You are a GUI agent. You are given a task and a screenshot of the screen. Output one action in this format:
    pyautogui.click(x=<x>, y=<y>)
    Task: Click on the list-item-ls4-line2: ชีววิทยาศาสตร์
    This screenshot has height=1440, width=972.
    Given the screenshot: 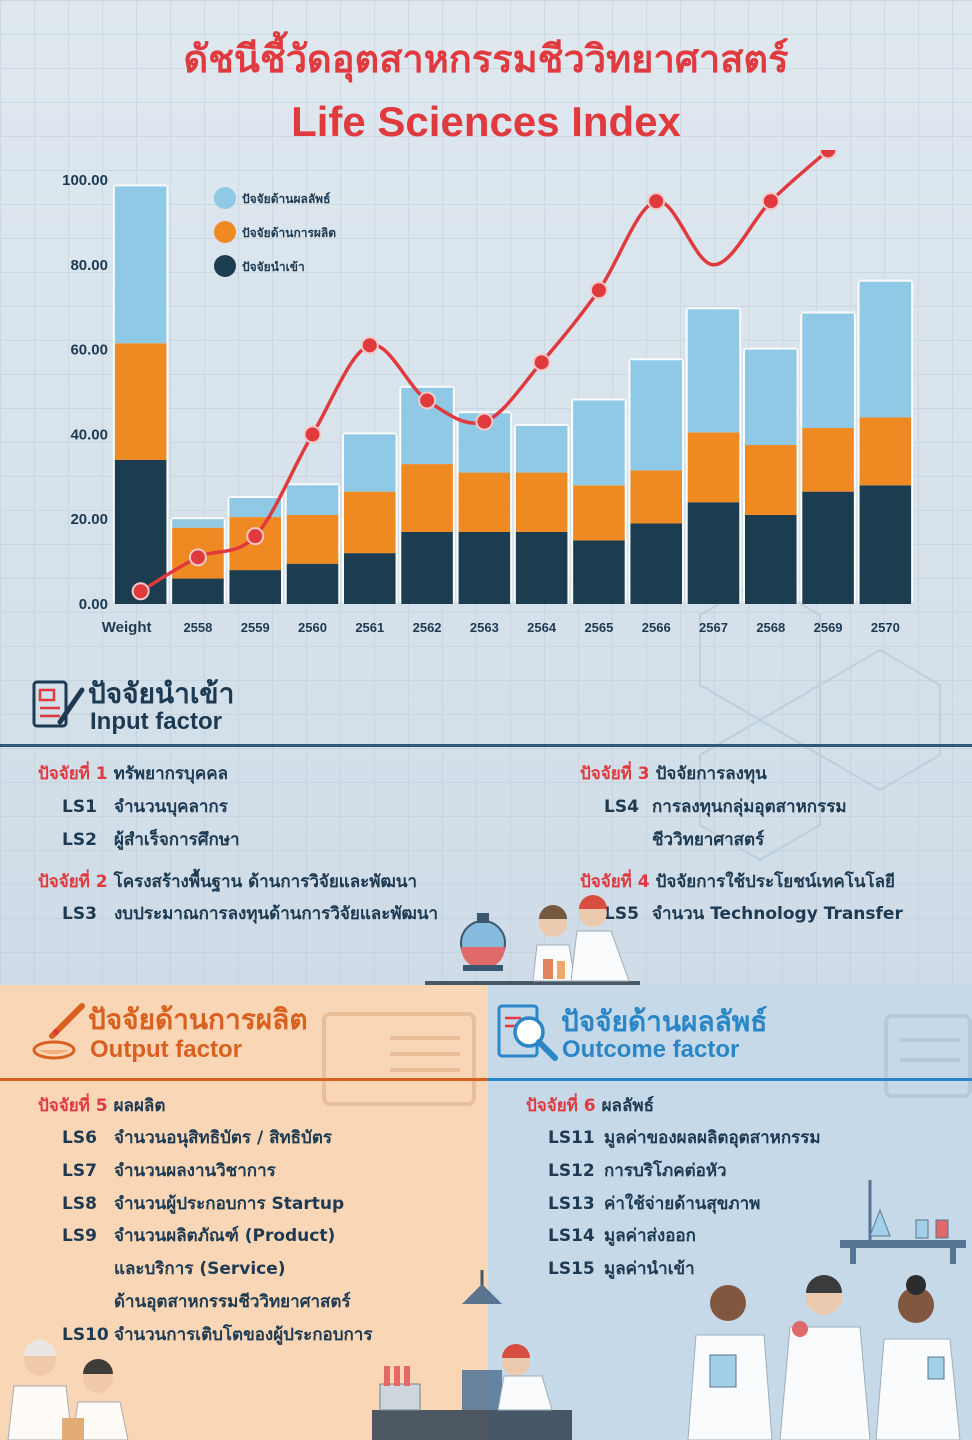 What is the action you would take?
    pyautogui.click(x=708, y=840)
    